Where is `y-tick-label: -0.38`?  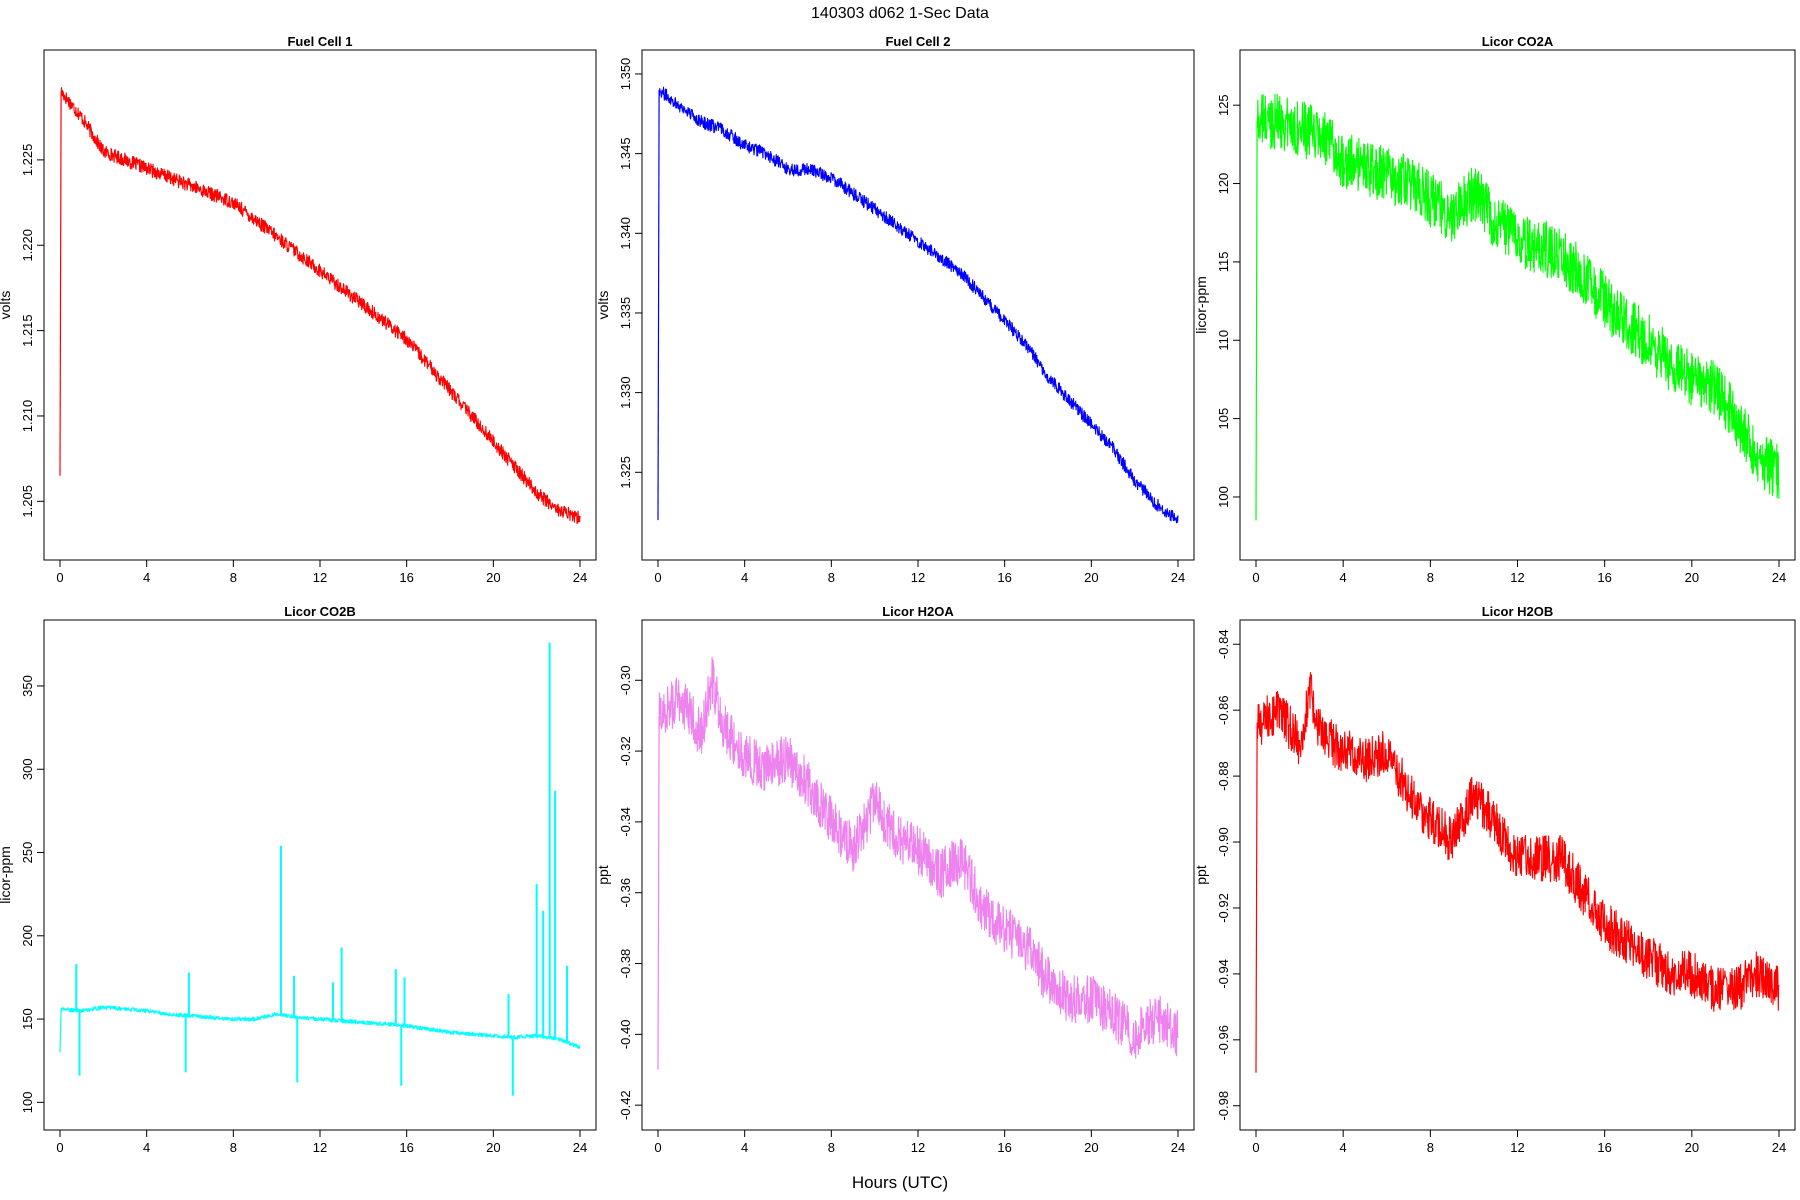
y-tick-label: -0.38 is located at coordinates (625, 964).